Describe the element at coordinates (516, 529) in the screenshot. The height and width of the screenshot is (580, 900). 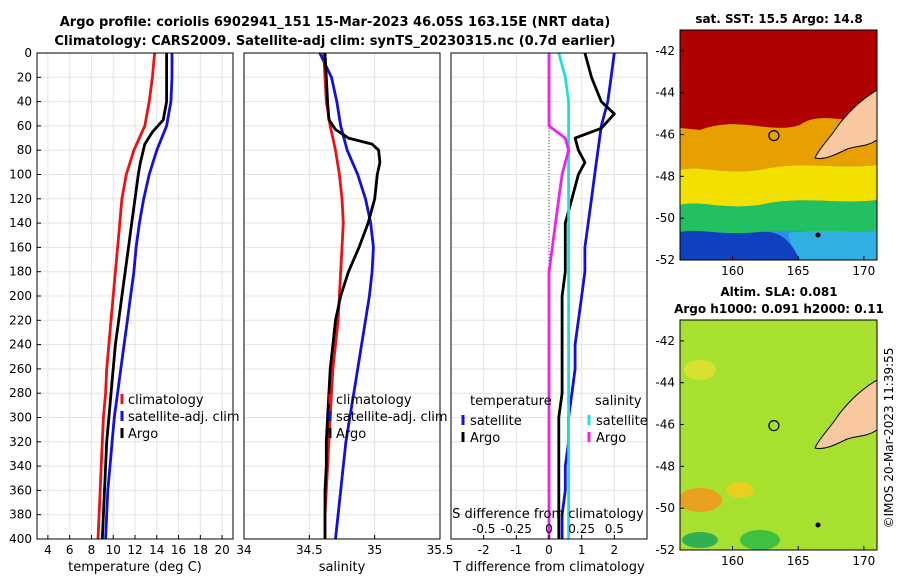
I see `x2-tick-label: -0.25` at that location.